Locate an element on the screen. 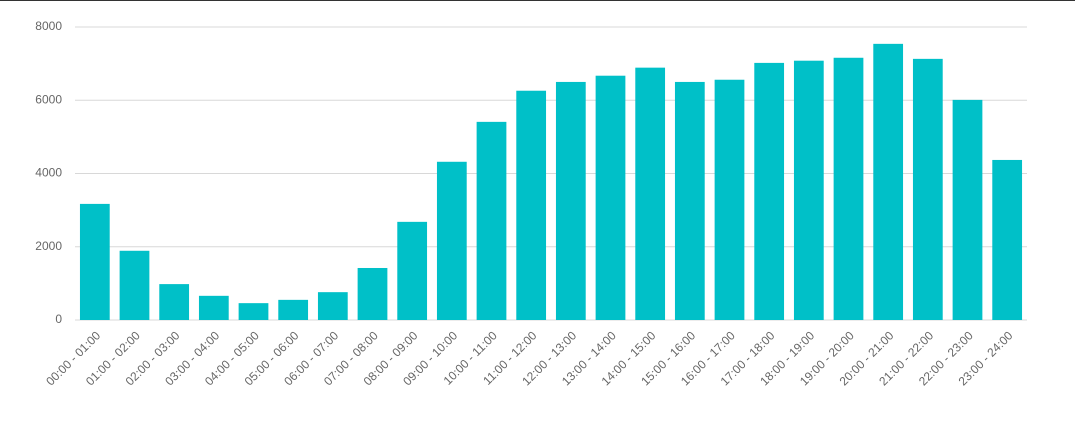 This screenshot has width=1075, height=431. y-tick-label: 2000 is located at coordinates (48, 246).